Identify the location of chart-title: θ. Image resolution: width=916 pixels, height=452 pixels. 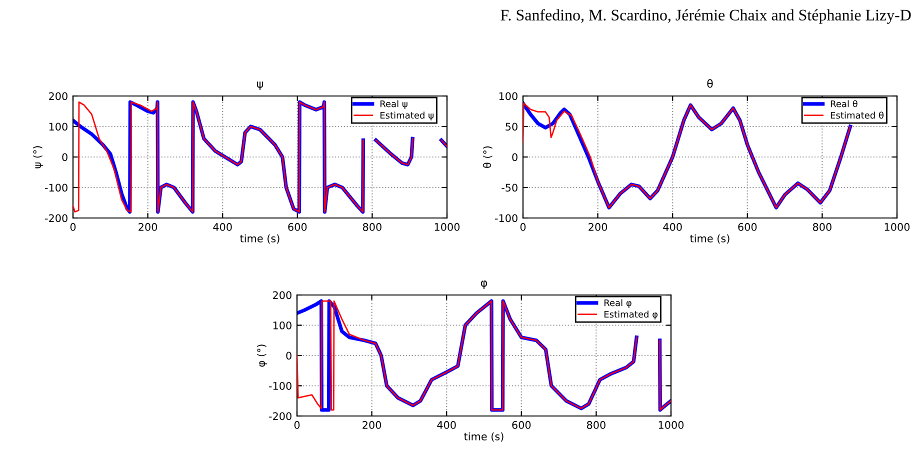
(710, 83).